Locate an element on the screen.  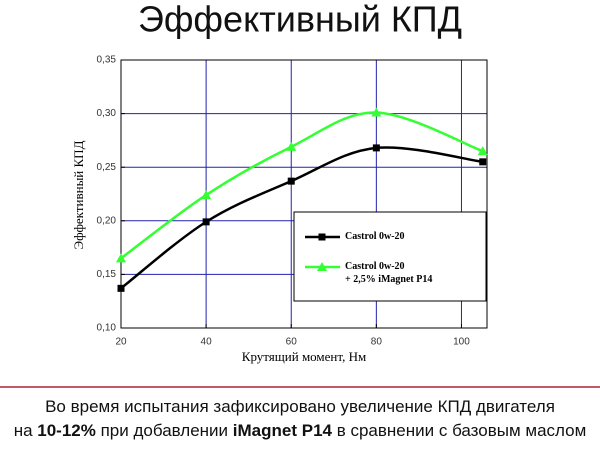
caption-text: 10-12% is located at coordinates (66, 430).